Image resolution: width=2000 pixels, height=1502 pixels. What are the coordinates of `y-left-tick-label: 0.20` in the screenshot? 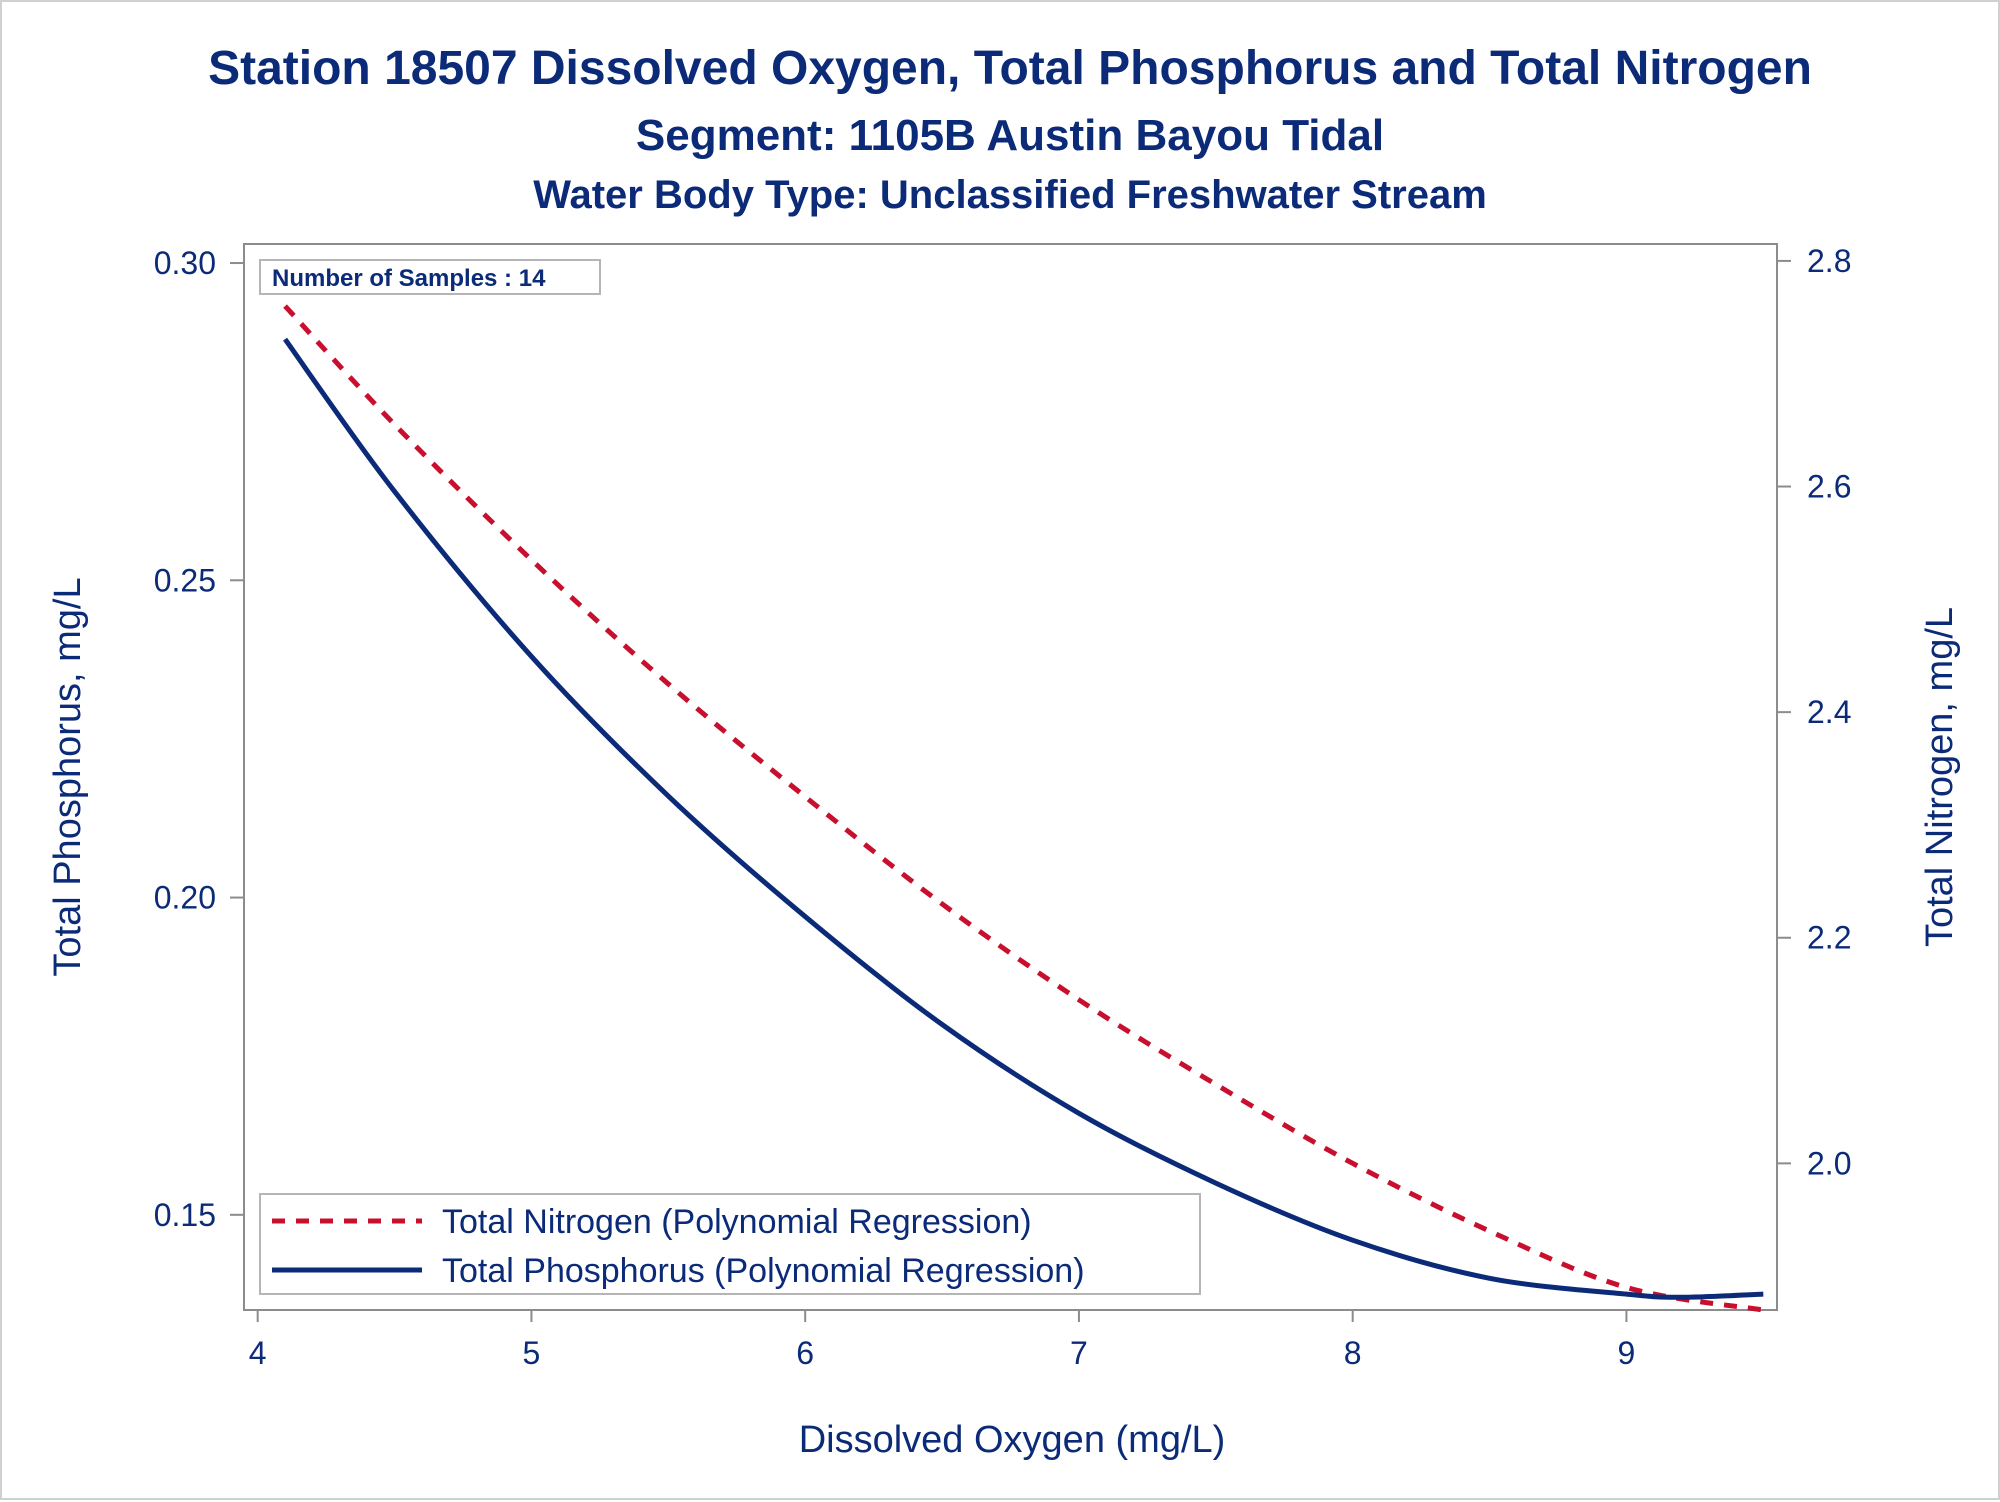 It's located at (185, 898).